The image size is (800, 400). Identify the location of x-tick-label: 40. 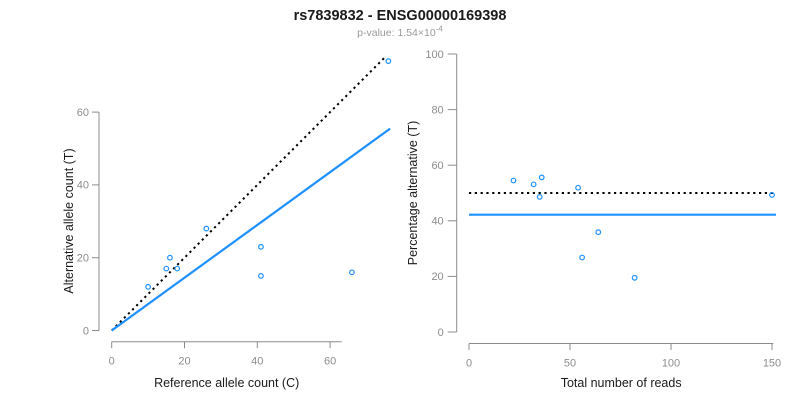
(257, 362).